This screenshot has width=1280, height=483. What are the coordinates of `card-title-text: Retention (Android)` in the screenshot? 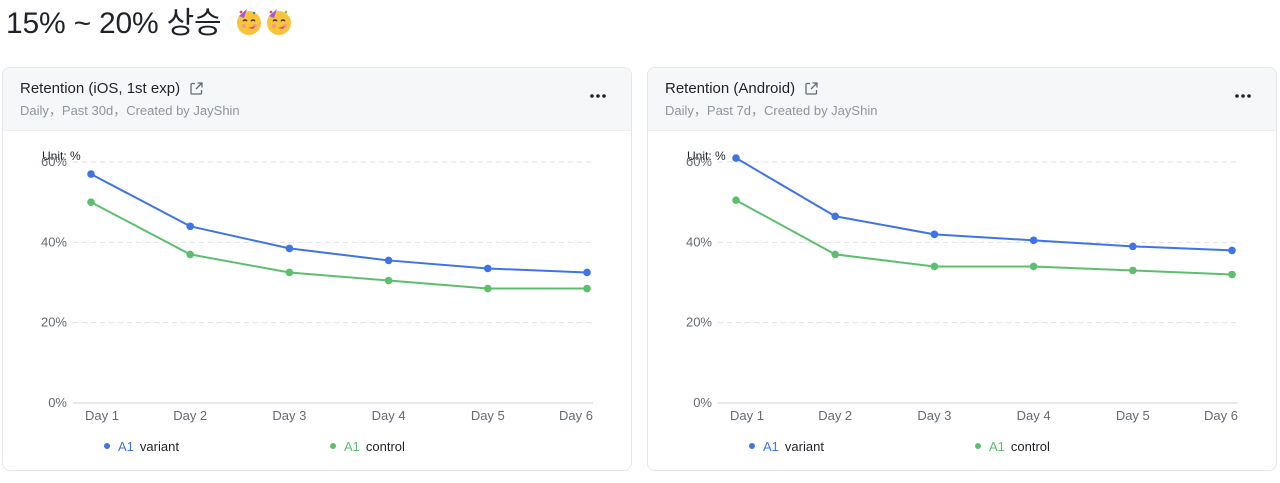 It's located at (730, 88).